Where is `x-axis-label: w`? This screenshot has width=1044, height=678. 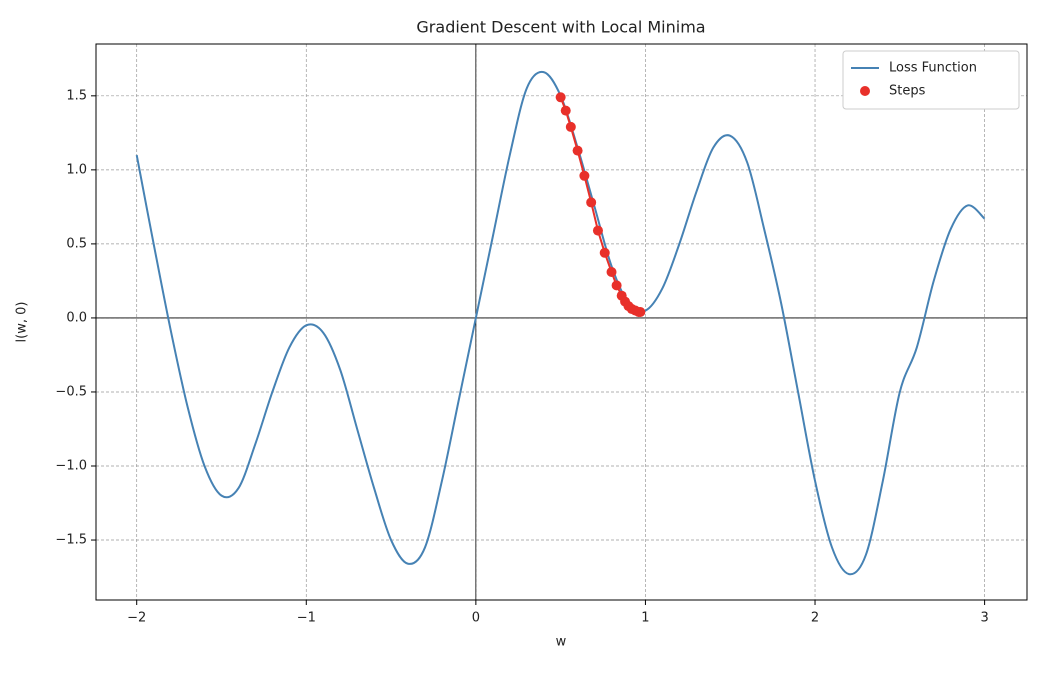 x-axis-label: w is located at coordinates (561, 642).